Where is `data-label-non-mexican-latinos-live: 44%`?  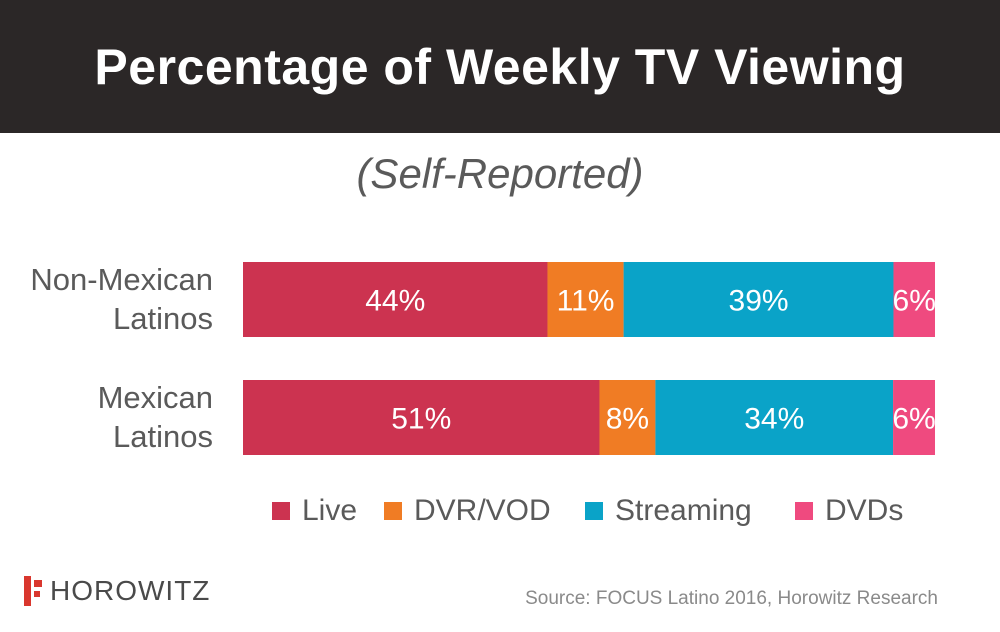
data-label-non-mexican-latinos-live: 44% is located at coordinates (395, 301).